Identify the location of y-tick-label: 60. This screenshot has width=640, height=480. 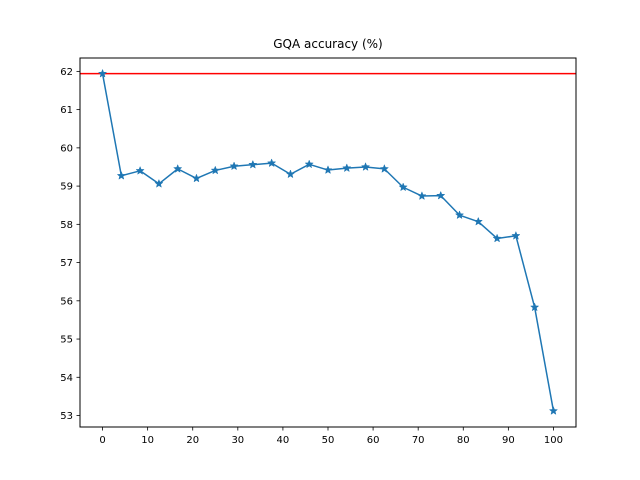
(66, 148).